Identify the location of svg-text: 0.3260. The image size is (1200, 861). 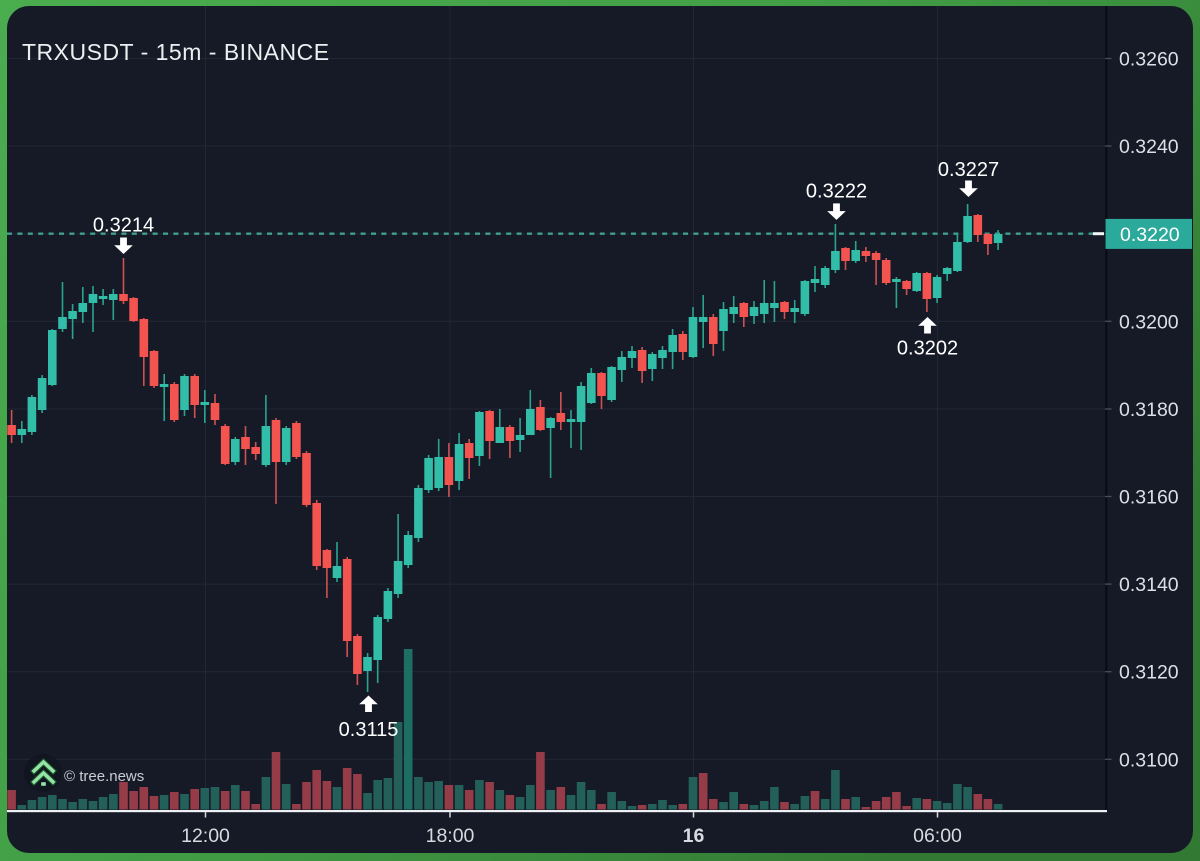
(1149, 60).